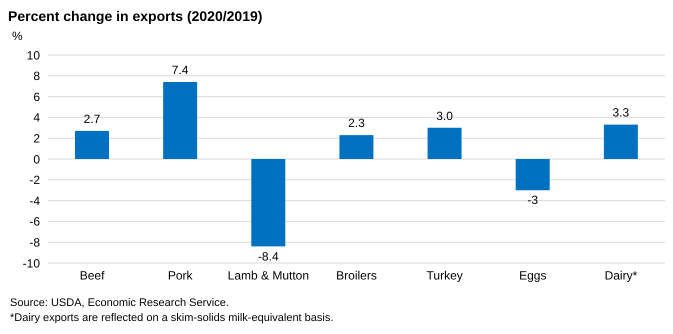 This screenshot has height=334, width=673. What do you see at coordinates (356, 275) in the screenshot?
I see `x-tick-label: Broilers` at bounding box center [356, 275].